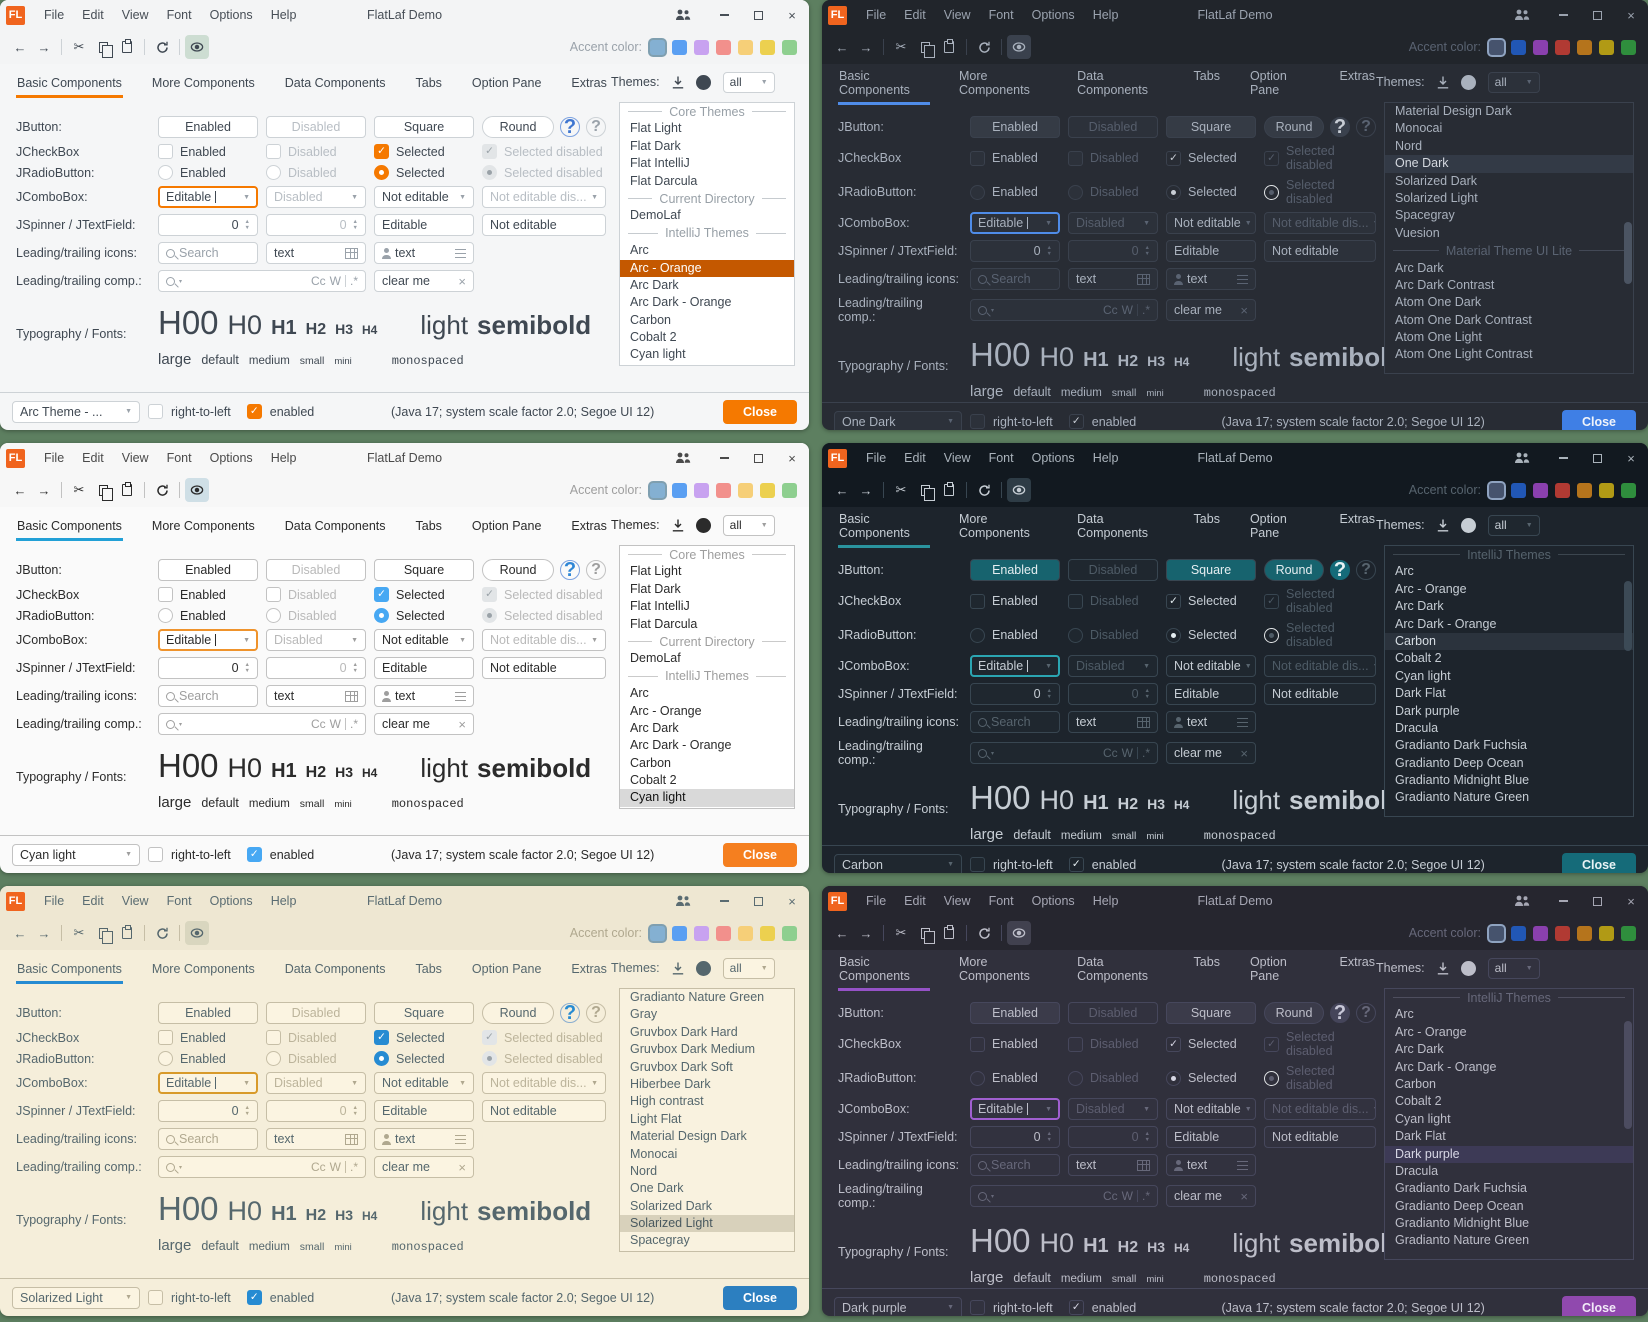 The width and height of the screenshot is (1648, 1322). What do you see at coordinates (656, 128) in the screenshot?
I see `theme-list-item: Flat Light` at bounding box center [656, 128].